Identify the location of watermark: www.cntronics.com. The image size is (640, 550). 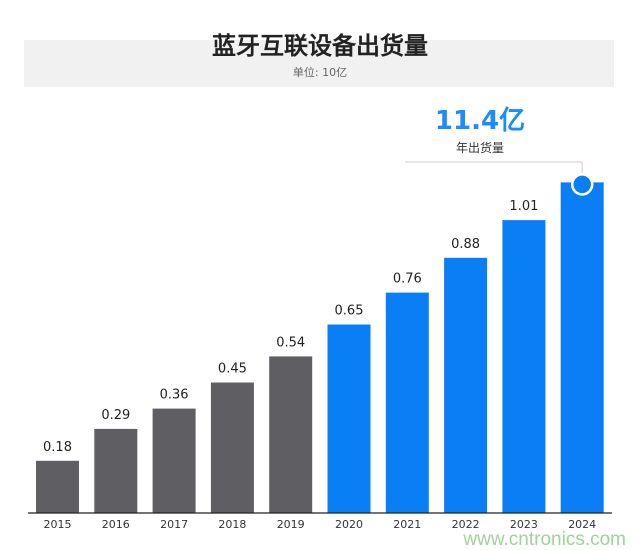
(544, 539).